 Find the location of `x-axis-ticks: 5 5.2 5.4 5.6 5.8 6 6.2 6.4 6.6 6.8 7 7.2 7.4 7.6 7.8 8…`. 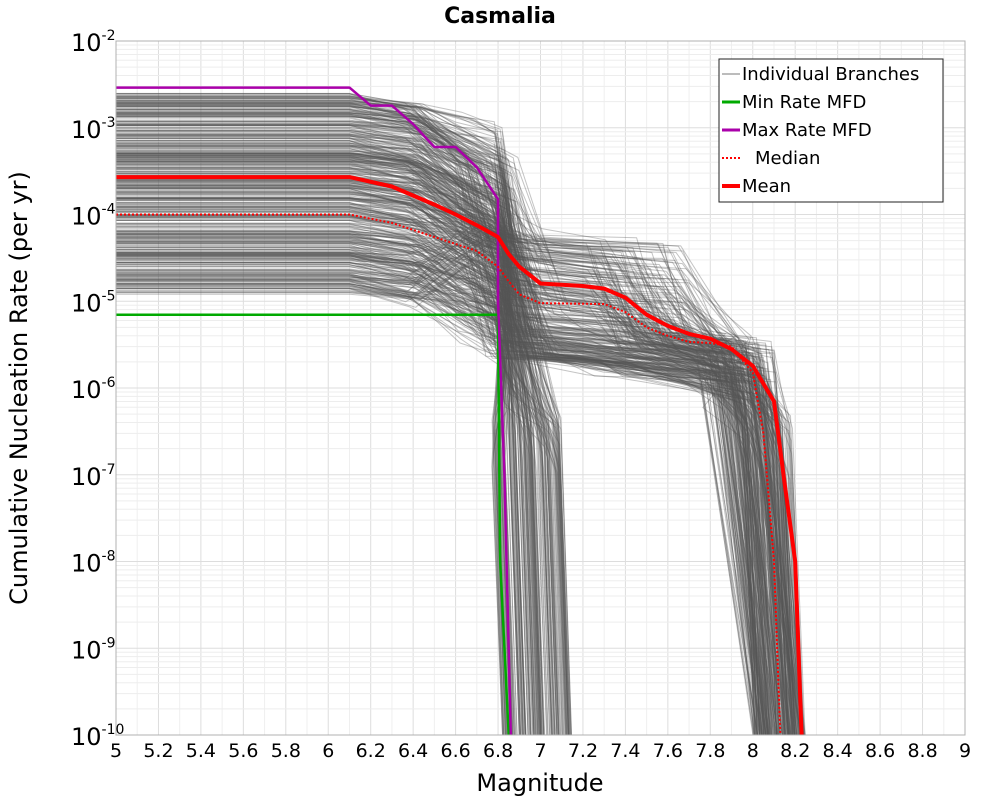

x-axis-ticks: 5 5.2 5.4 5.6 5.8 6 6.2 6.4 6.6 6.8 7 7.2 7.4 7.6 7.8 8… is located at coordinates (540, 751).